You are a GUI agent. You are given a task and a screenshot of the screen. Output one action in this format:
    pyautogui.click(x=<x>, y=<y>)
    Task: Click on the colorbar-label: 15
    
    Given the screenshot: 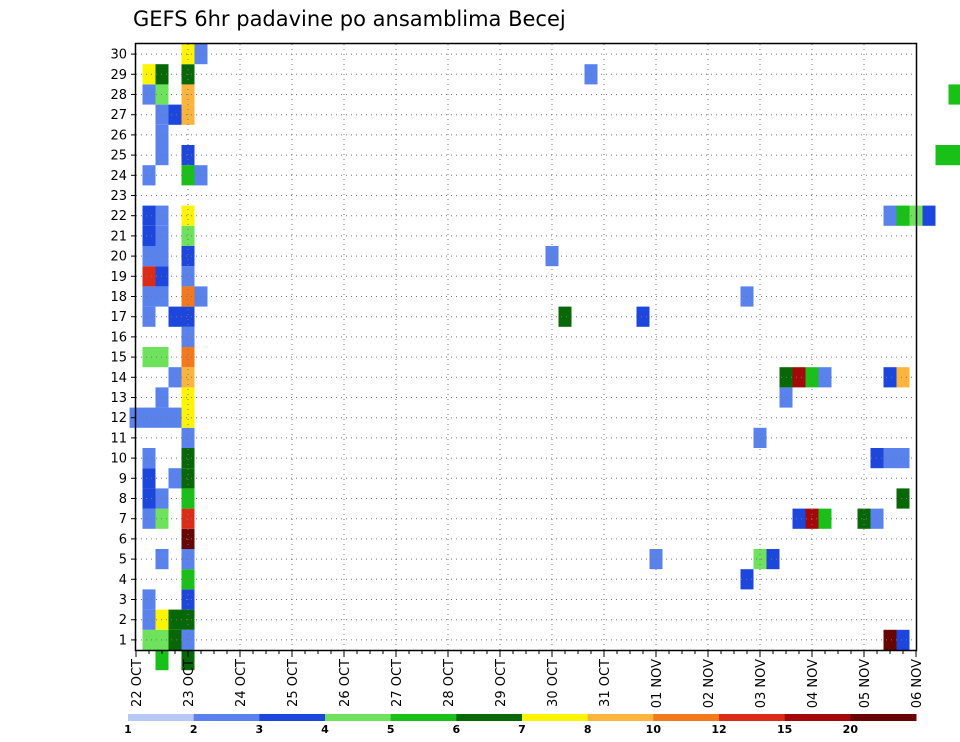 What is the action you would take?
    pyautogui.click(x=784, y=729)
    